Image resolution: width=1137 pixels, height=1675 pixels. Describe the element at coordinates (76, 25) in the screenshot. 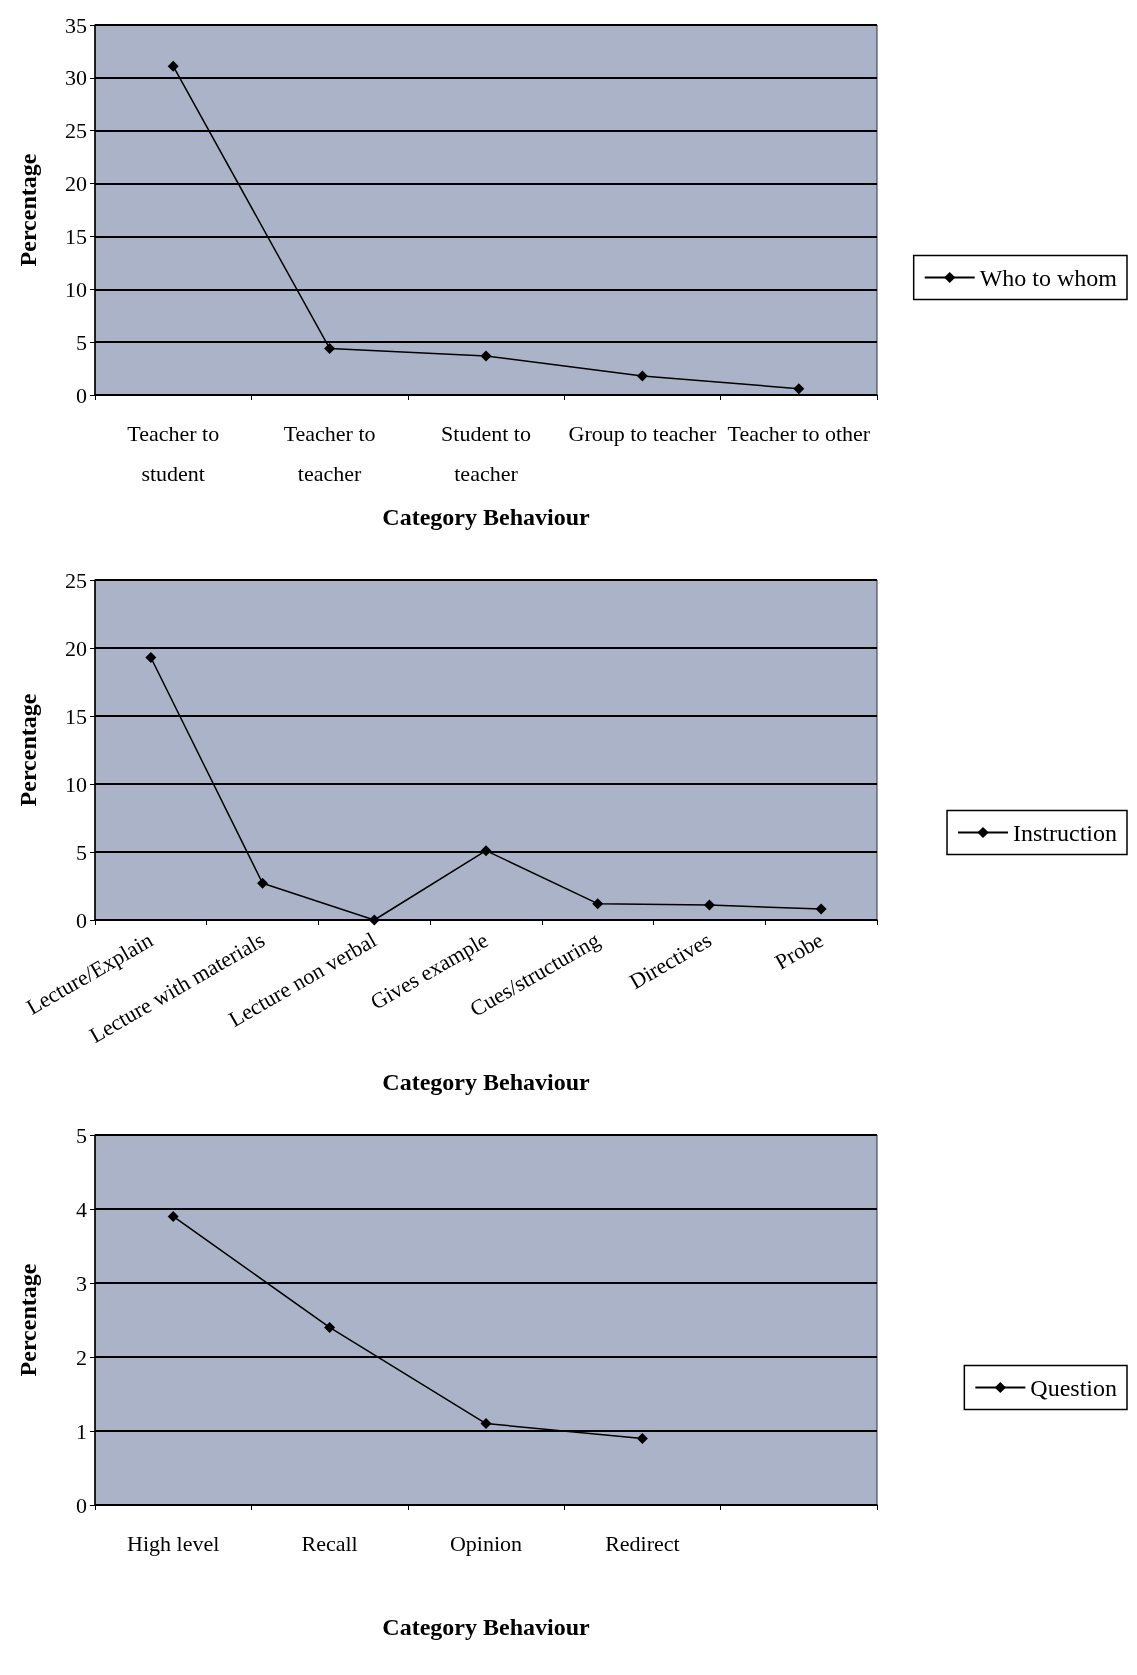

I see `y-tick-label: 35` at that location.